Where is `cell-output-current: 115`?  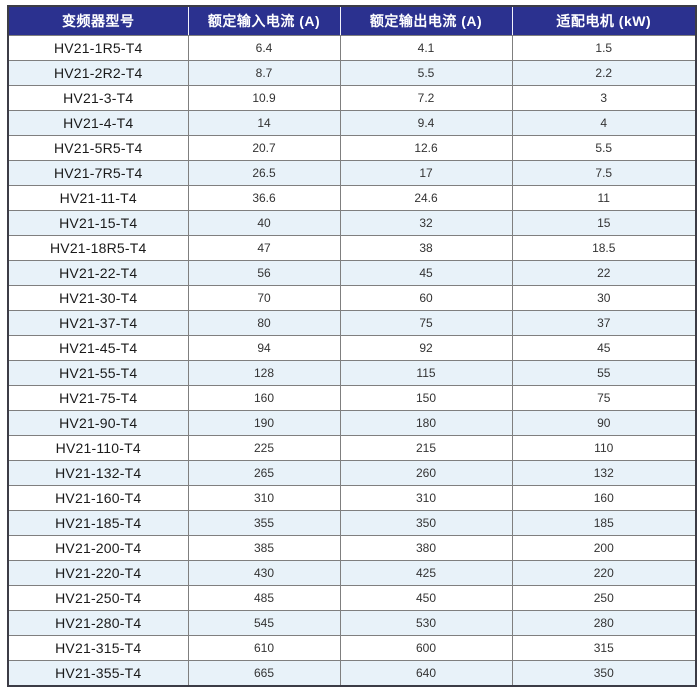
cell-output-current: 115 is located at coordinates (426, 373).